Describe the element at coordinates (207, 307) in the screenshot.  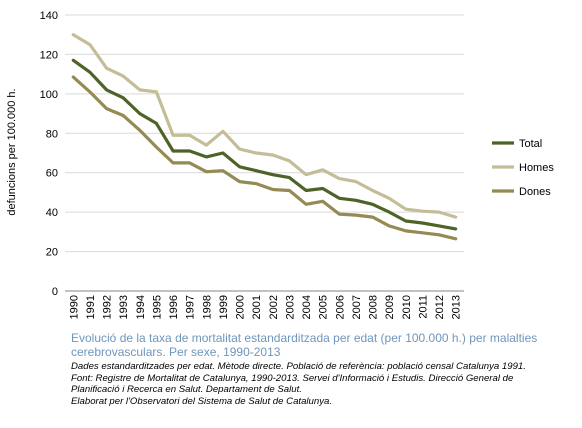
I see `x-tick-label: 1998` at that location.